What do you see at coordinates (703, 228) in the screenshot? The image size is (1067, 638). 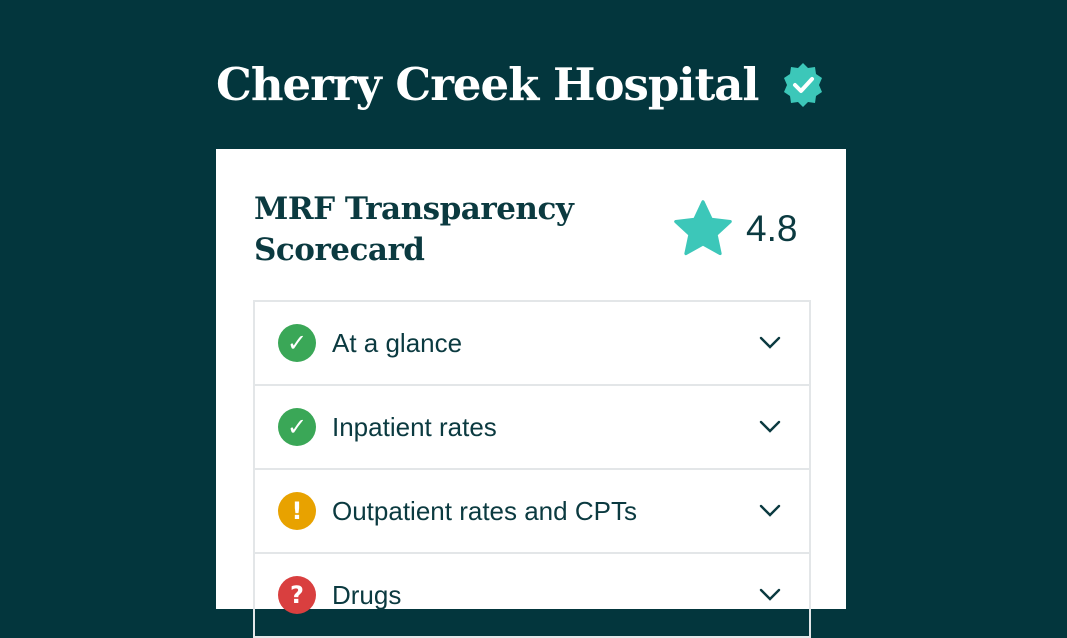 I see `star-icon` at bounding box center [703, 228].